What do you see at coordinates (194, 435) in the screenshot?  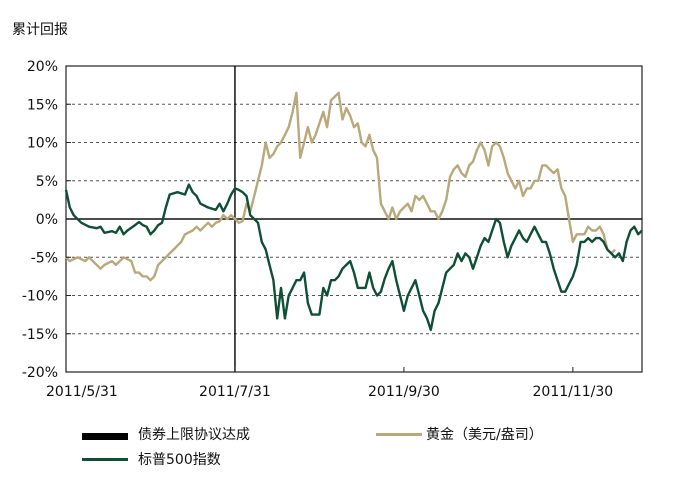 I see `legend-label-bond-deal: 债券上限协议达成` at bounding box center [194, 435].